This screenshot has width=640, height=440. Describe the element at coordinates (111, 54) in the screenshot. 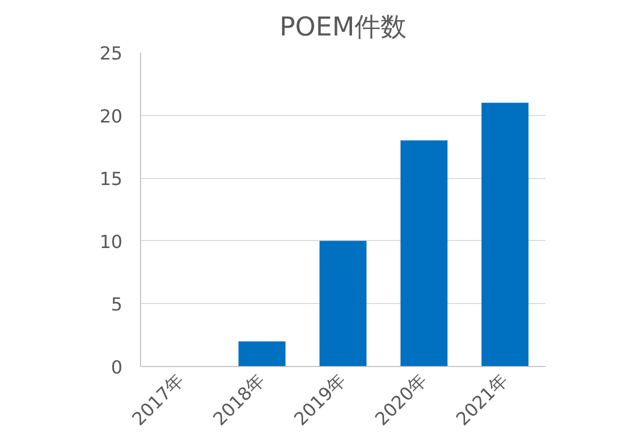

I see `y-tick-label: 25` at that location.